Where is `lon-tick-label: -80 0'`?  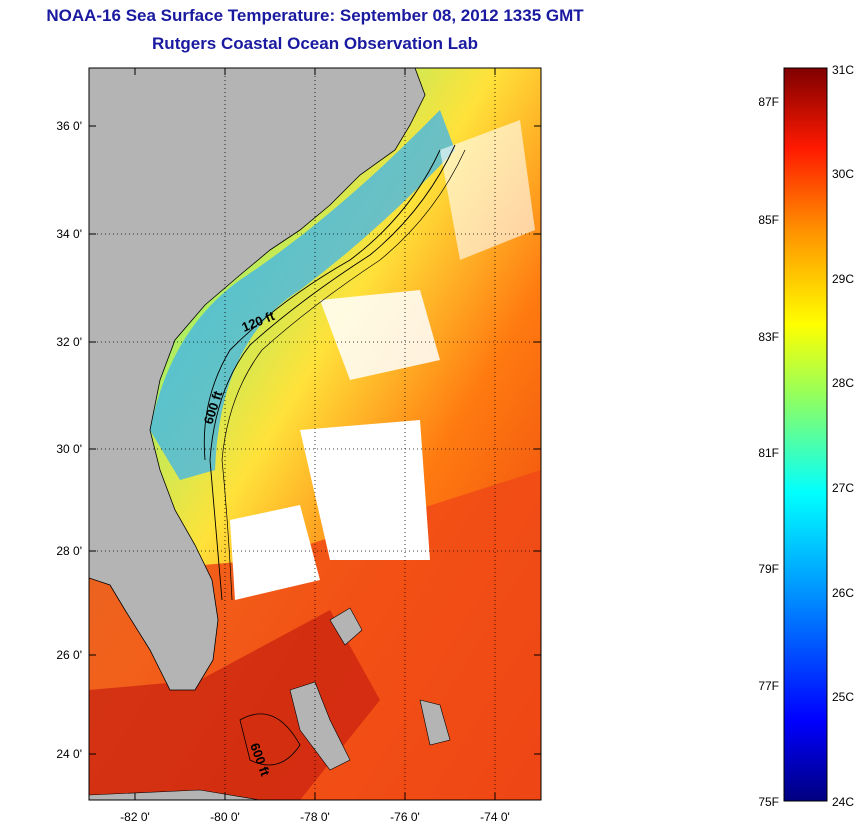
lon-tick-label: -80 0' is located at coordinates (225, 817).